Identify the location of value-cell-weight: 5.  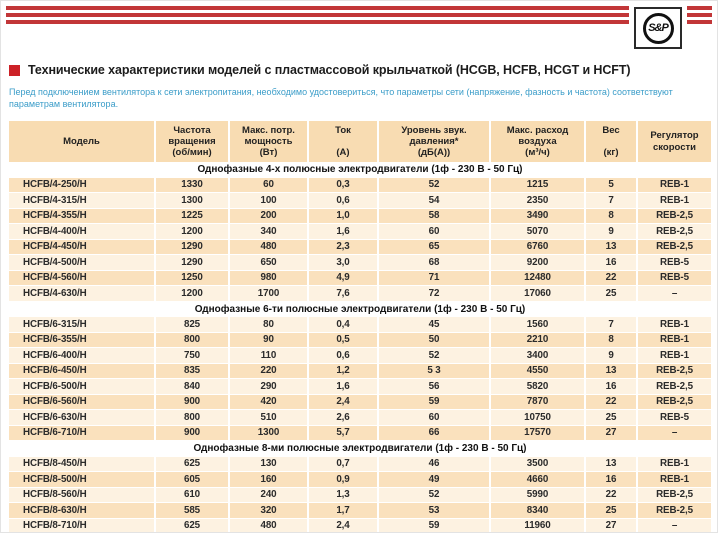
(612, 184).